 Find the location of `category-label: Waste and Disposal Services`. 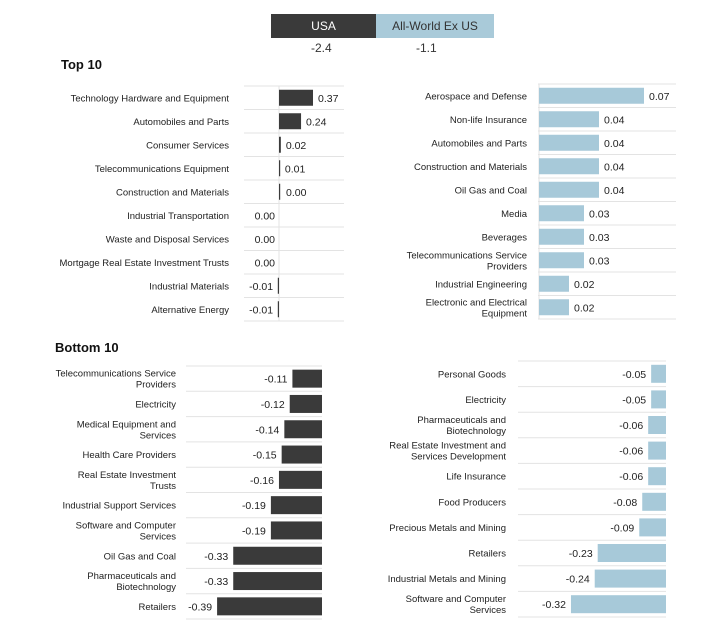

category-label: Waste and Disposal Services is located at coordinates (167, 239).